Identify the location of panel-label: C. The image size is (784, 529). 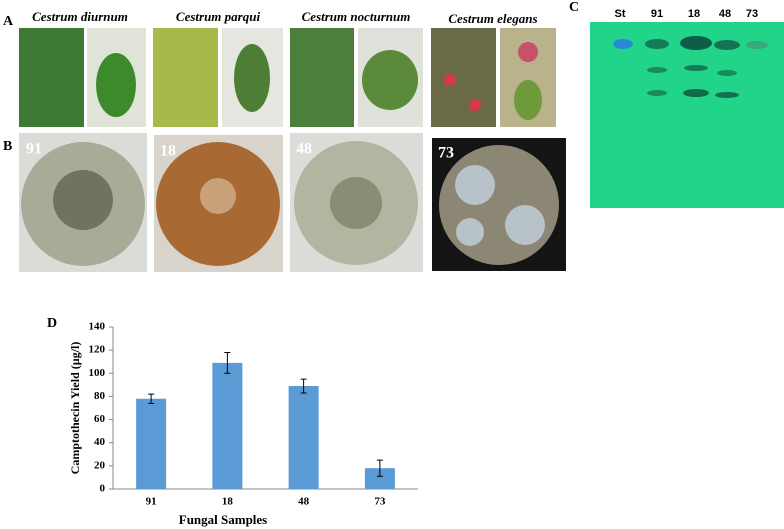
(574, 7).